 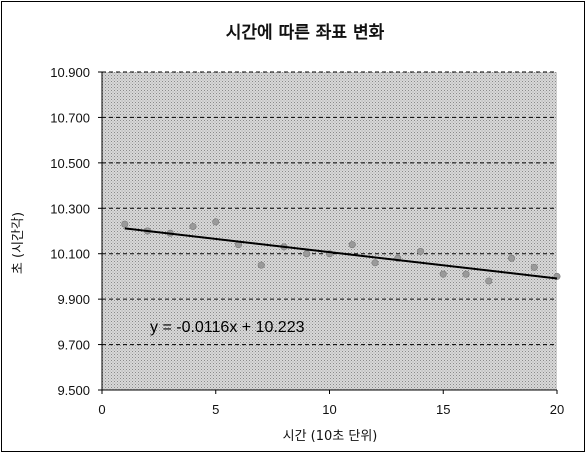 What do you see at coordinates (215, 409) in the screenshot?
I see `x-tick-label: 5` at bounding box center [215, 409].